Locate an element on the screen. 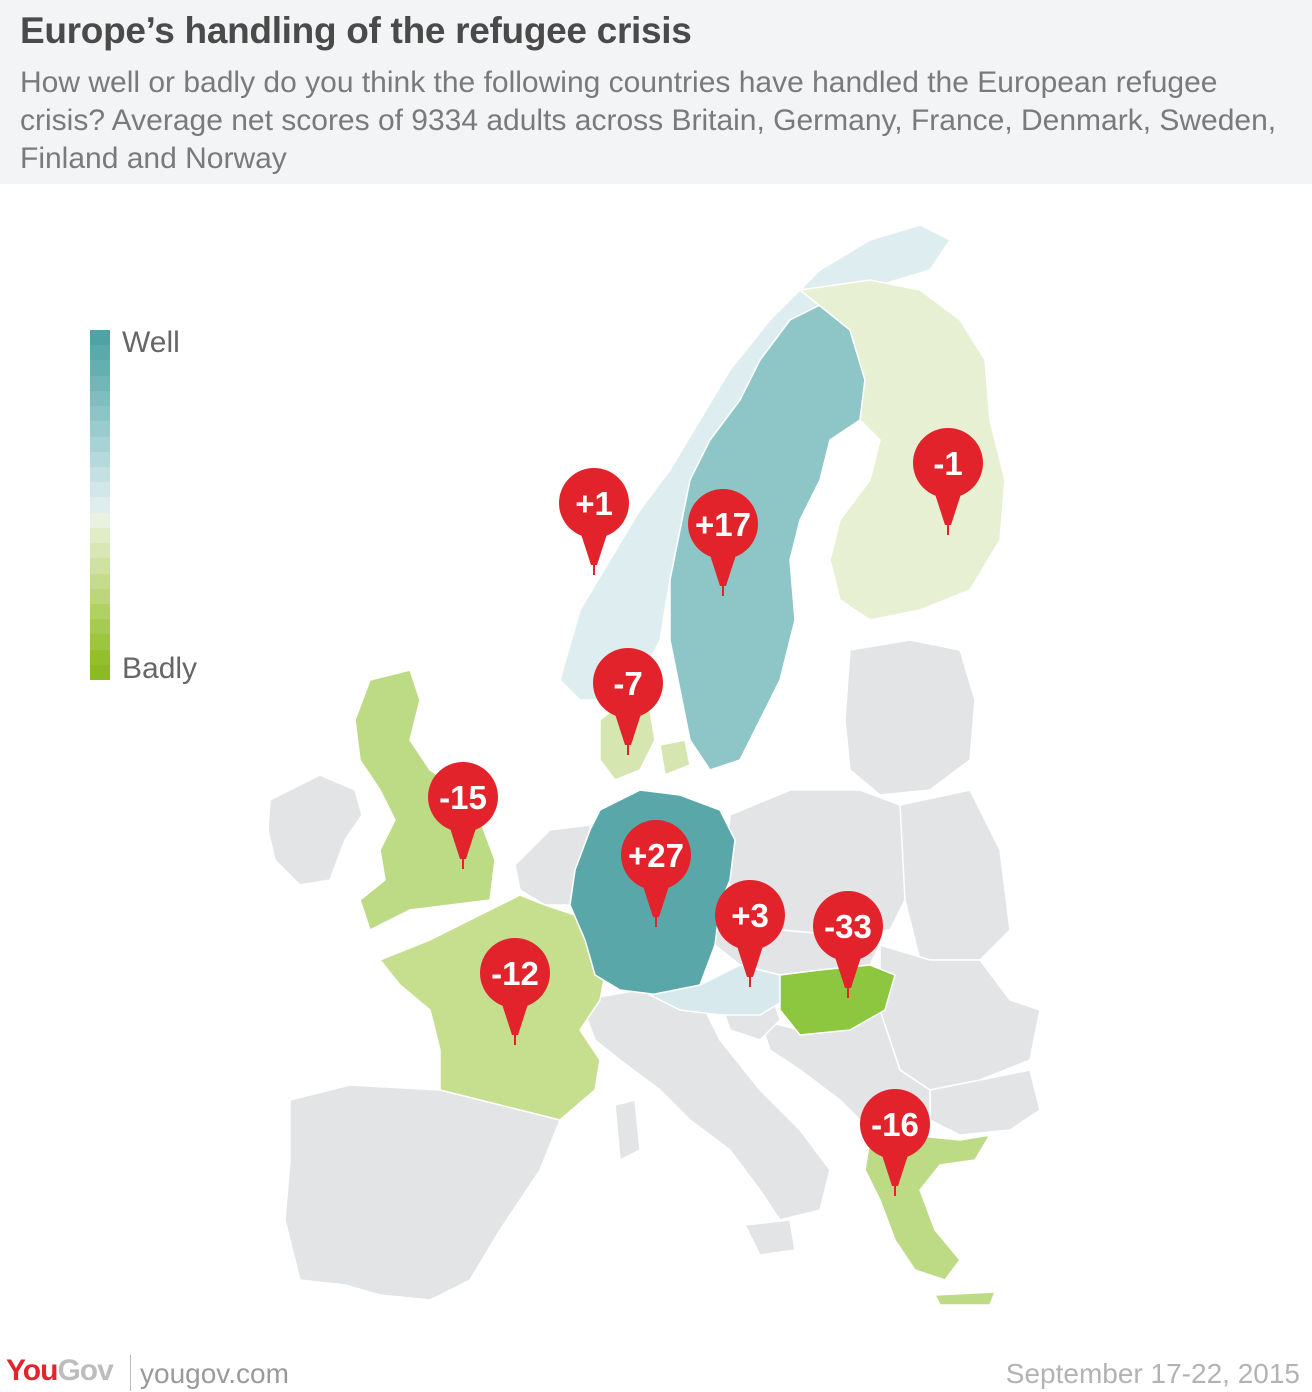 Image resolution: width=1312 pixels, height=1392 pixels. country-france is located at coordinates (494, 1007).